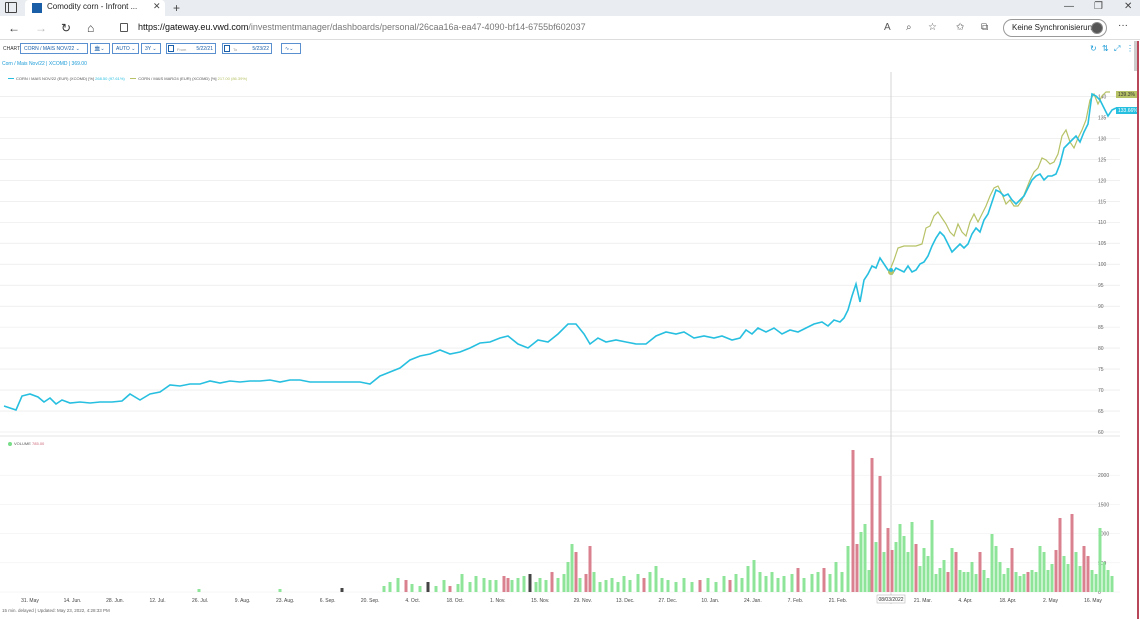 The height and width of the screenshot is (619, 1140). I want to click on x-axis-tick: 15. Nov., so click(540, 601).